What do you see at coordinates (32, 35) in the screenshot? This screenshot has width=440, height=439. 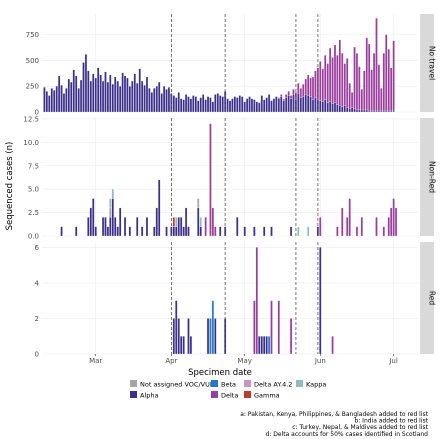 I see `y-tick-label: 750` at bounding box center [32, 35].